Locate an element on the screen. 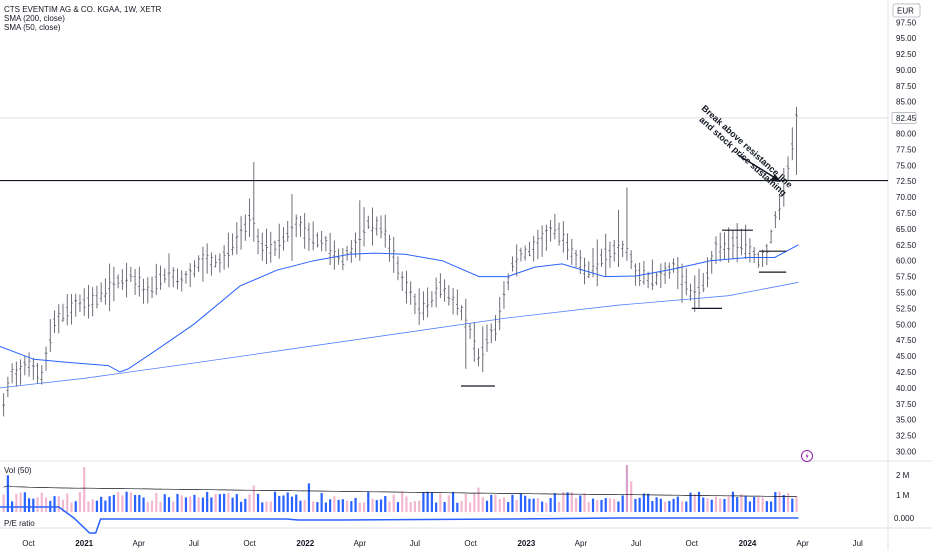  sma200-legend: SMA (200, close) is located at coordinates (34, 18).